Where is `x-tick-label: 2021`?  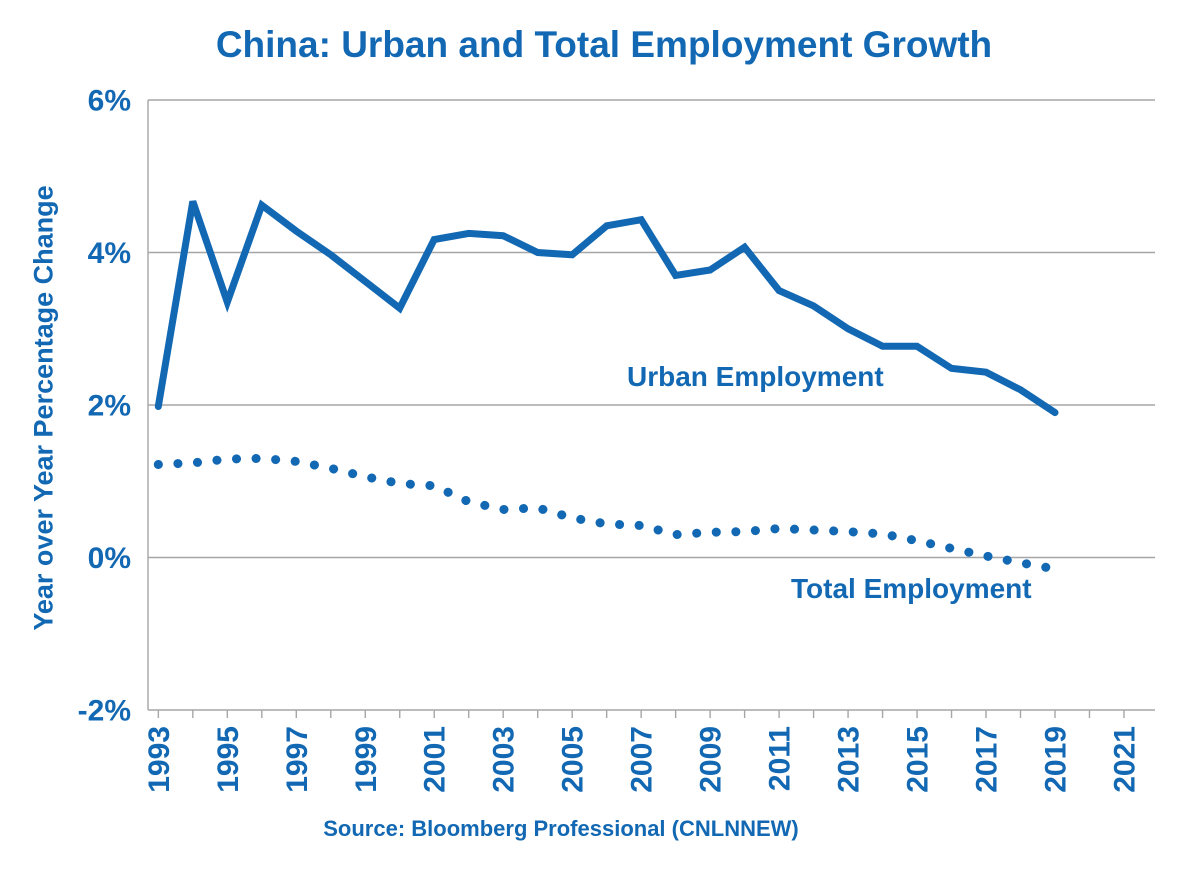
x-tick-label: 2021 is located at coordinates (1125, 759).